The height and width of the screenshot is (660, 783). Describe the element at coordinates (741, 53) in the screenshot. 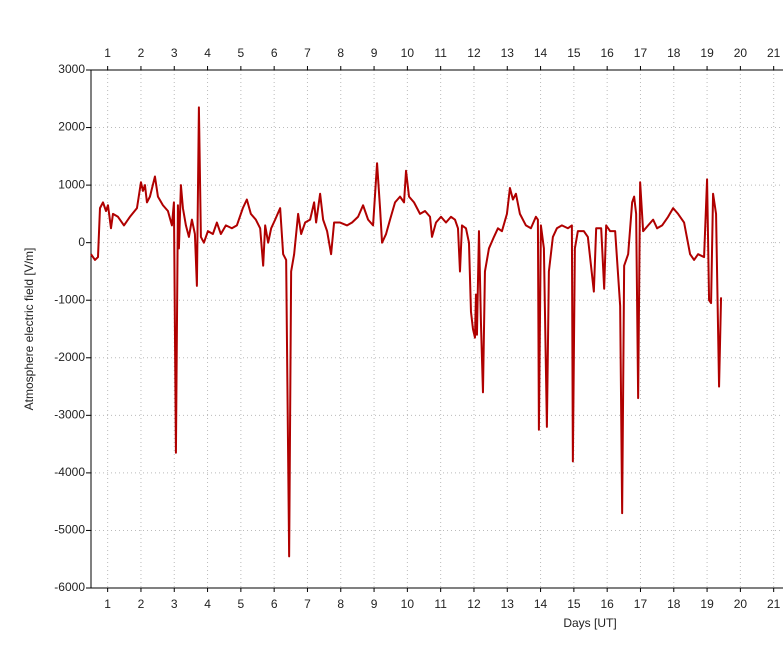

I see `x-tick-label-top: 20` at that location.